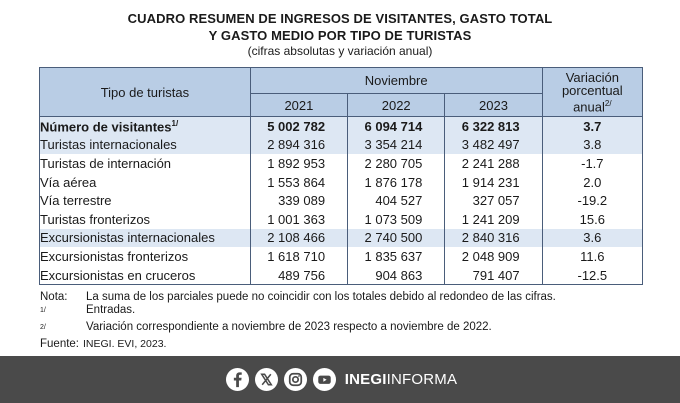 This screenshot has height=403, width=680. I want to click on cell-2023: 2 840 316, so click(493, 238).